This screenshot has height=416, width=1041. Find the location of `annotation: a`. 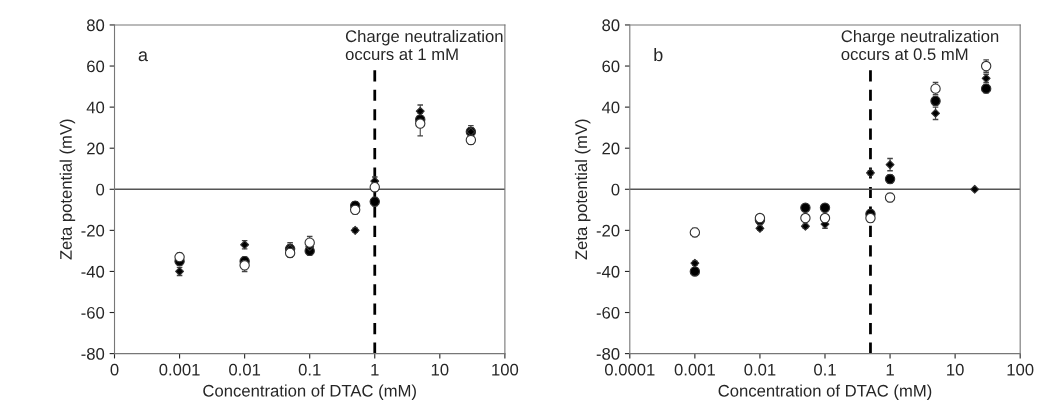

annotation: a is located at coordinates (143, 56).